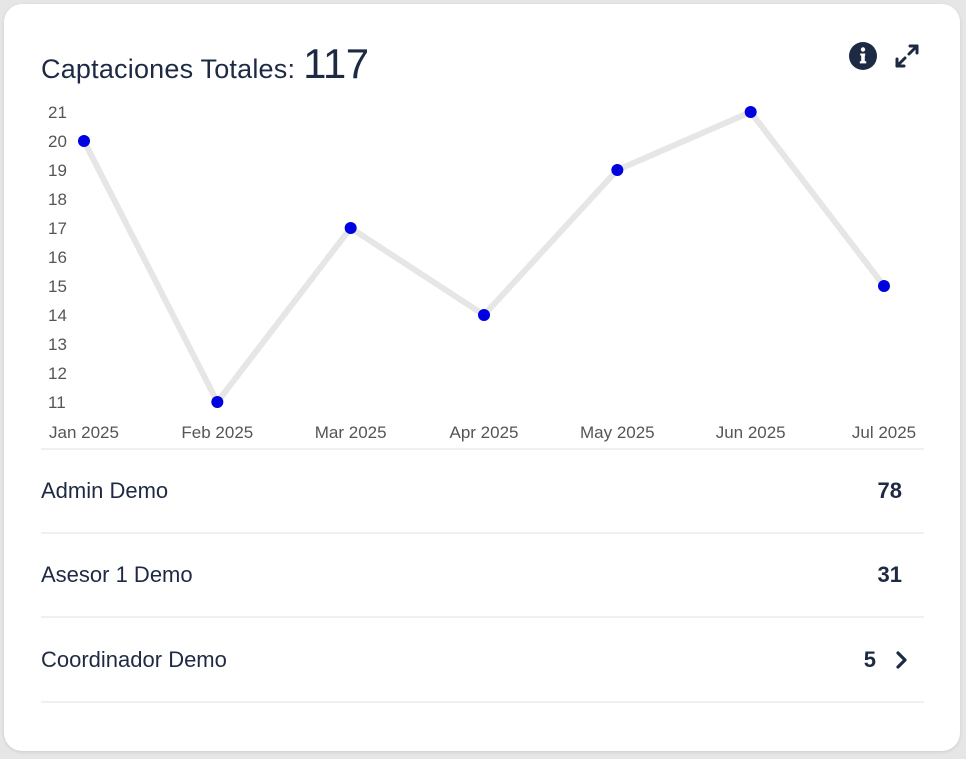 This screenshot has height=759, width=966. I want to click on y-tick-label: 13, so click(57, 344).